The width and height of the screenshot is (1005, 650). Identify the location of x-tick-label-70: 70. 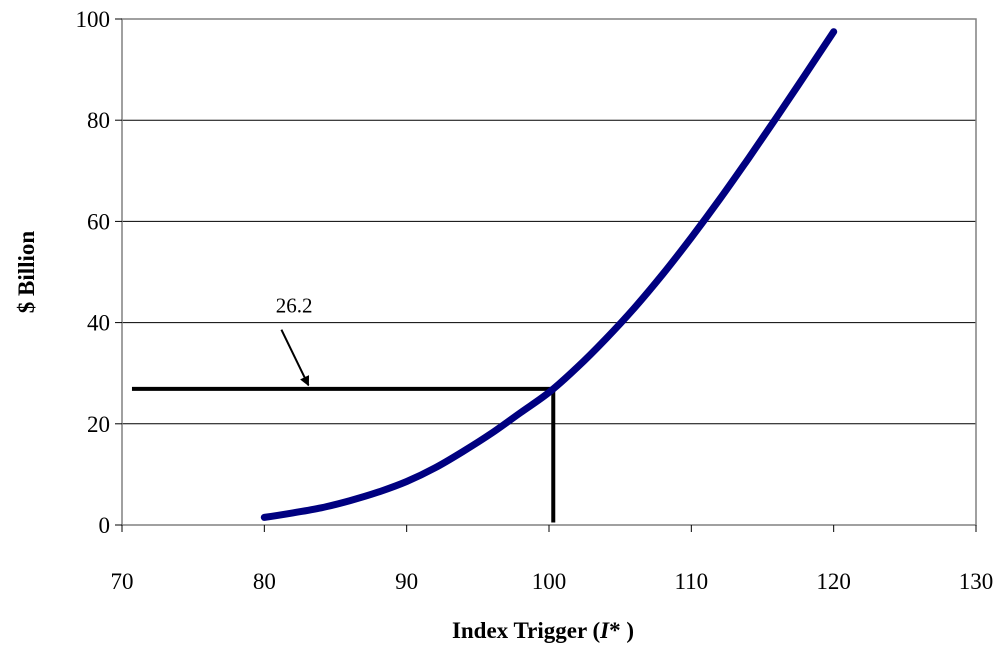
(122, 581).